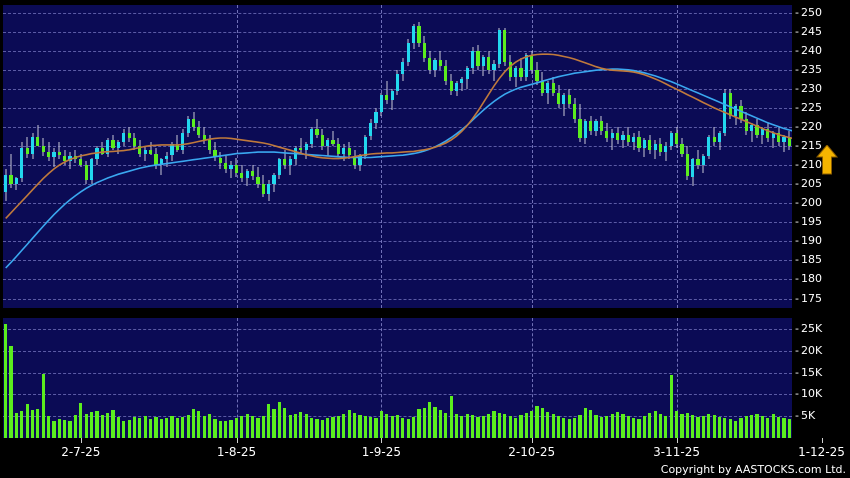 This screenshot has width=850, height=478. I want to click on price-axis-tick: -175, so click(808, 298).